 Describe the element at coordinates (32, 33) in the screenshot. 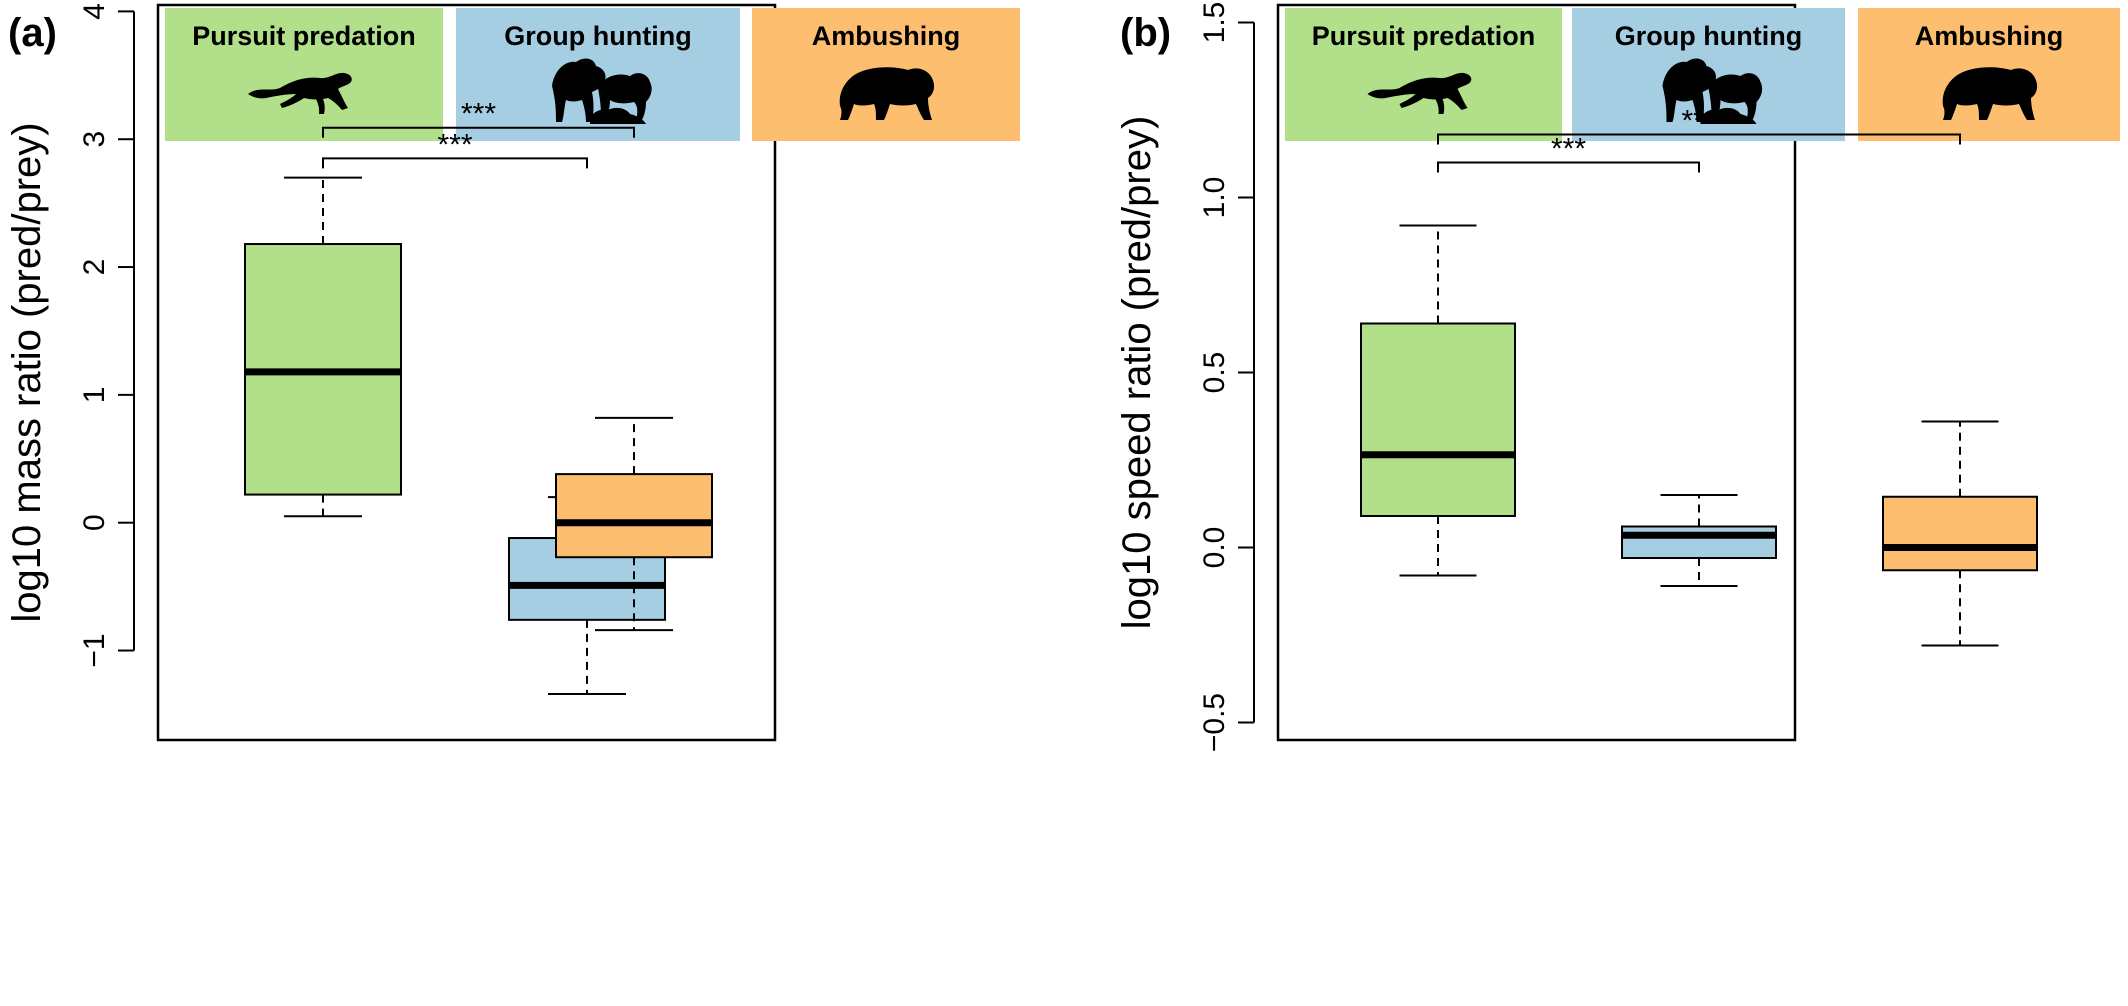

I see `panel-label: (a)` at that location.